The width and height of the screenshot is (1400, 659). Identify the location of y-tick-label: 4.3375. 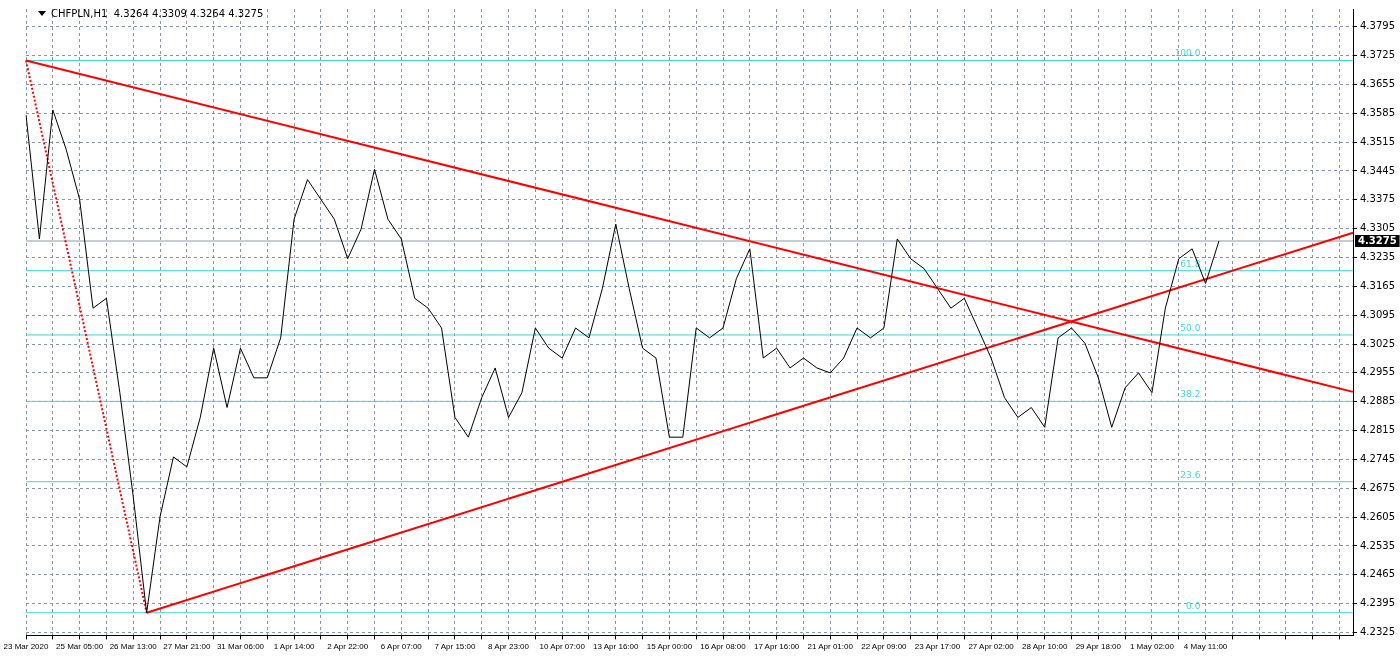
(1378, 199).